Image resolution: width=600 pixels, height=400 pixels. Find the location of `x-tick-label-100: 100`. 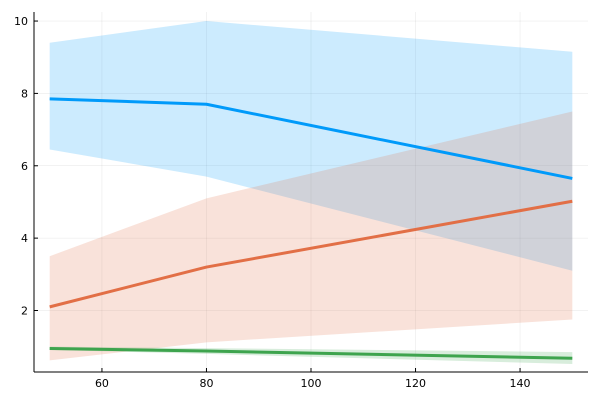

x-tick-label-100: 100 is located at coordinates (311, 383).